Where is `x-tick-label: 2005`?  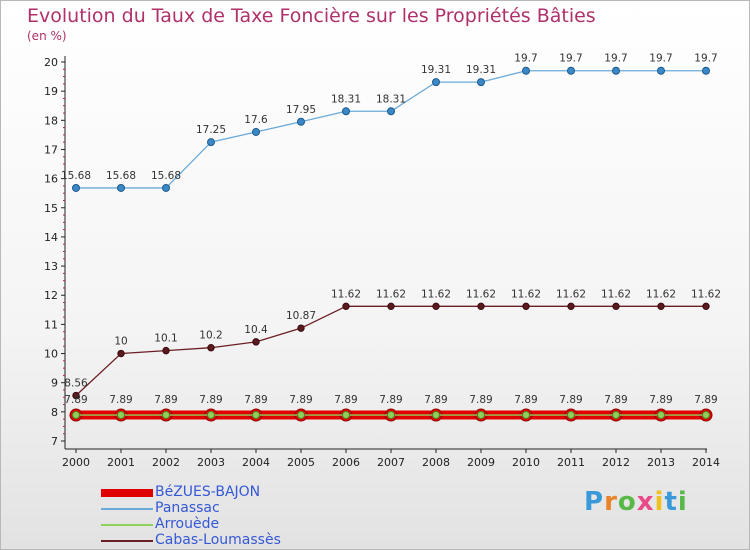
x-tick-label: 2005 is located at coordinates (301, 462).